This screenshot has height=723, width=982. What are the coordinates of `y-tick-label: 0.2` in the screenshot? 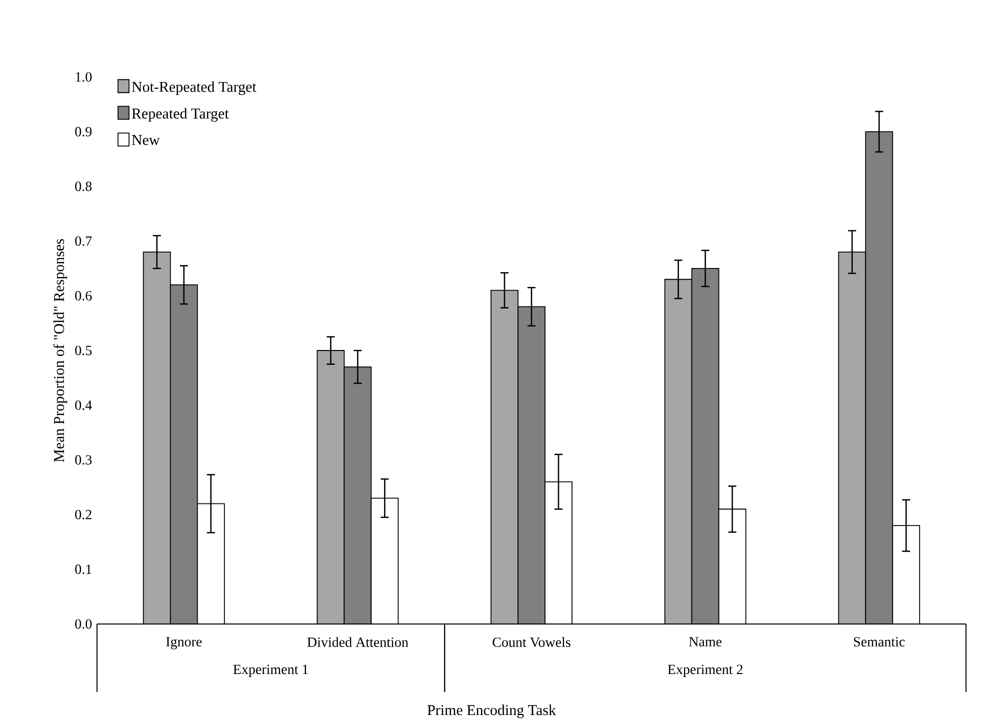 It's located at (83, 515).